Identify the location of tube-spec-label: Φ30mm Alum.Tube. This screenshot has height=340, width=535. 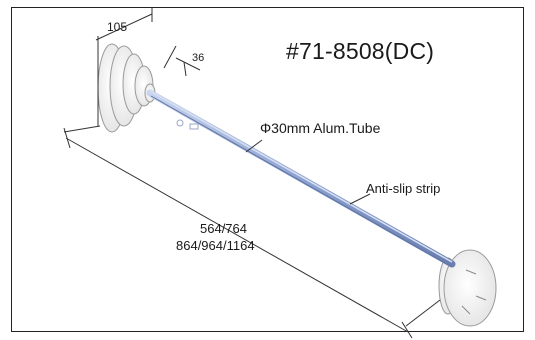
(320, 128).